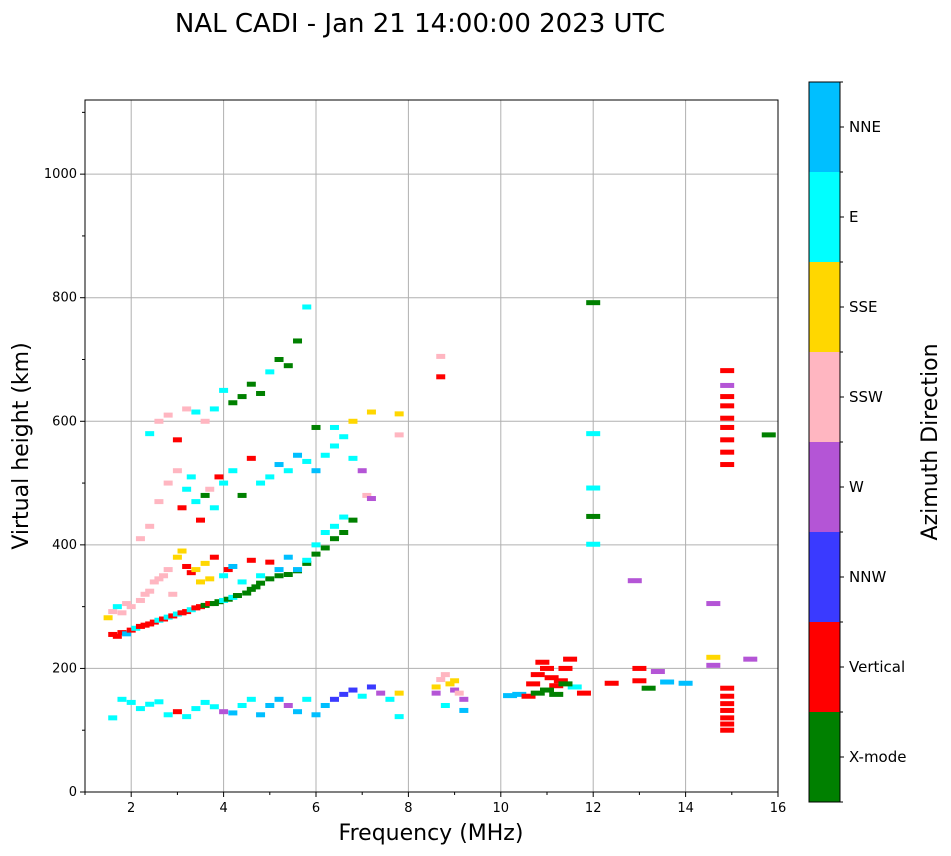  Describe the element at coordinates (501, 808) in the screenshot. I see `x-tick-label: 10` at that location.